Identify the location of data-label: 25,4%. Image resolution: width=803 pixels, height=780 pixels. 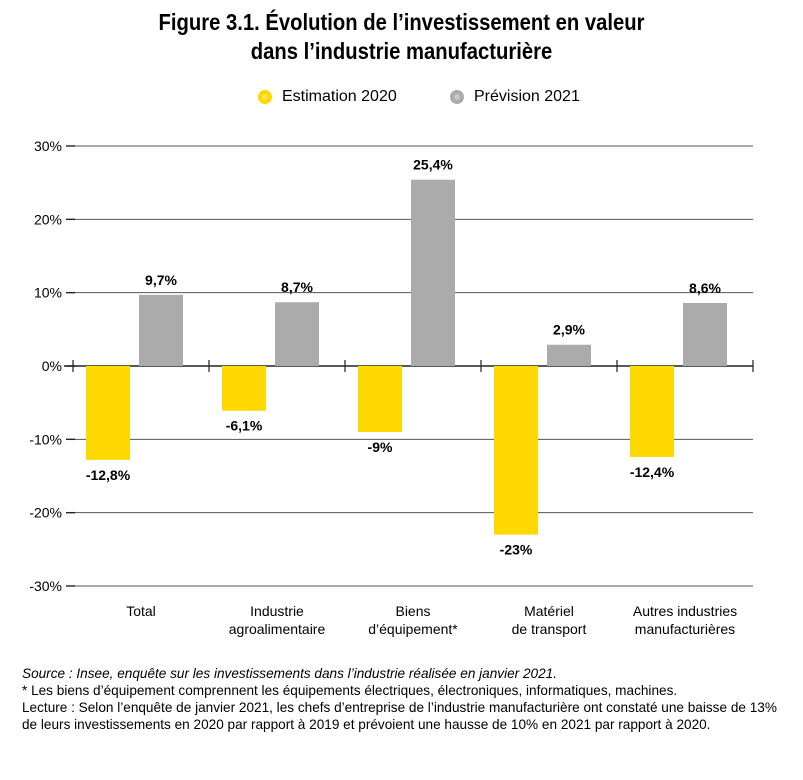
(433, 165).